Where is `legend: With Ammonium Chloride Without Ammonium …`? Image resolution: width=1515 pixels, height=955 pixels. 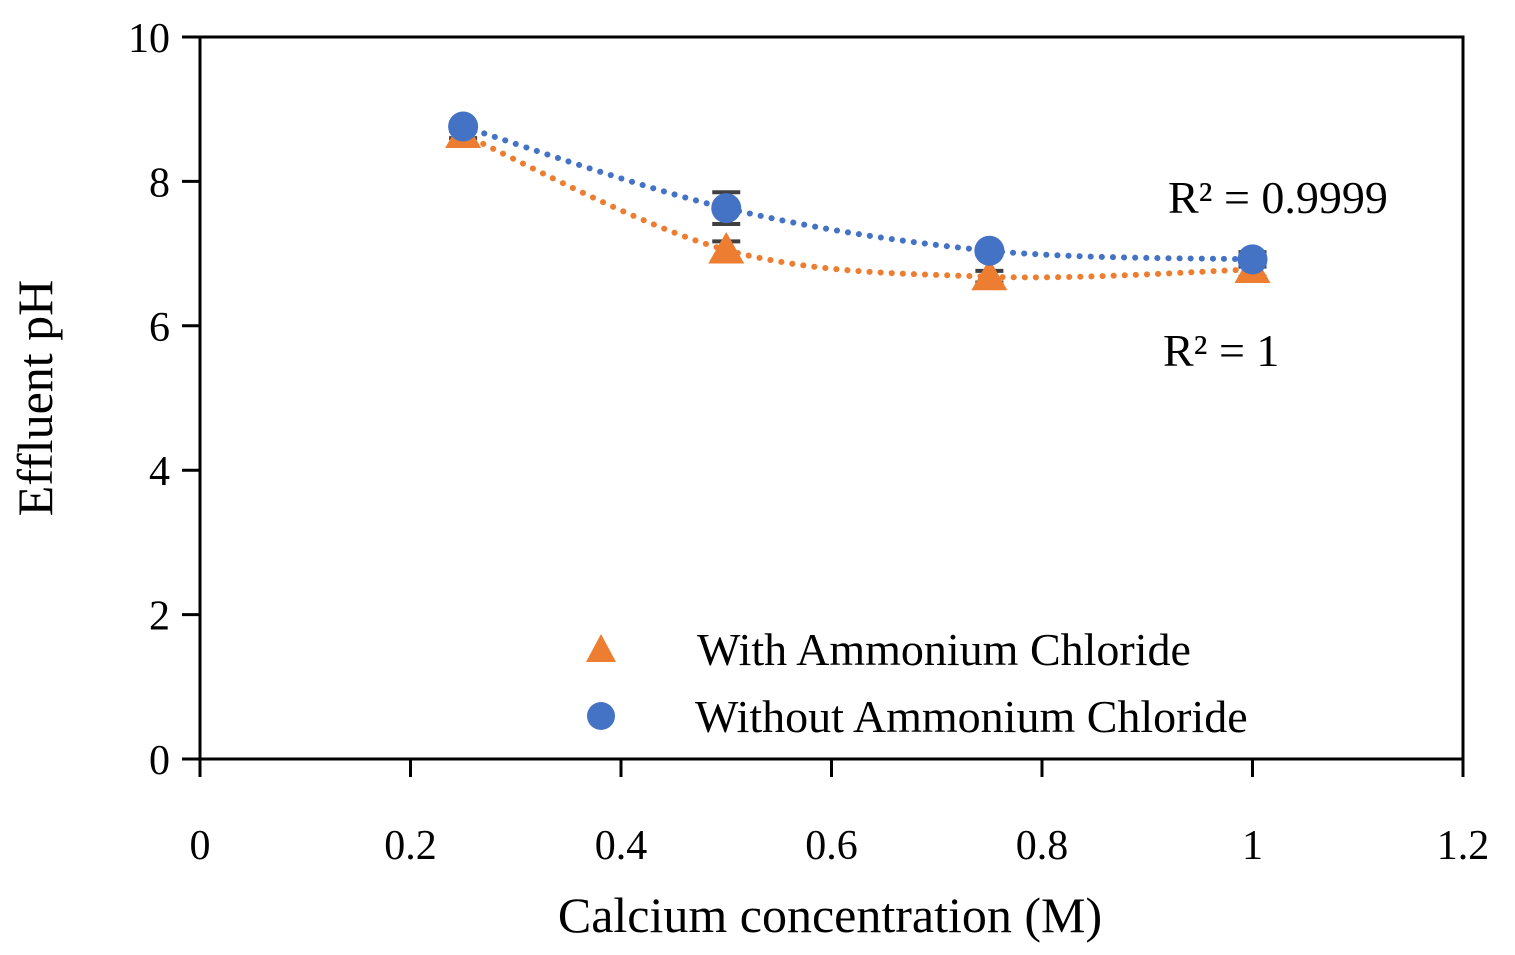 legend: With Ammonium Chloride Without Ammonium … is located at coordinates (917, 683).